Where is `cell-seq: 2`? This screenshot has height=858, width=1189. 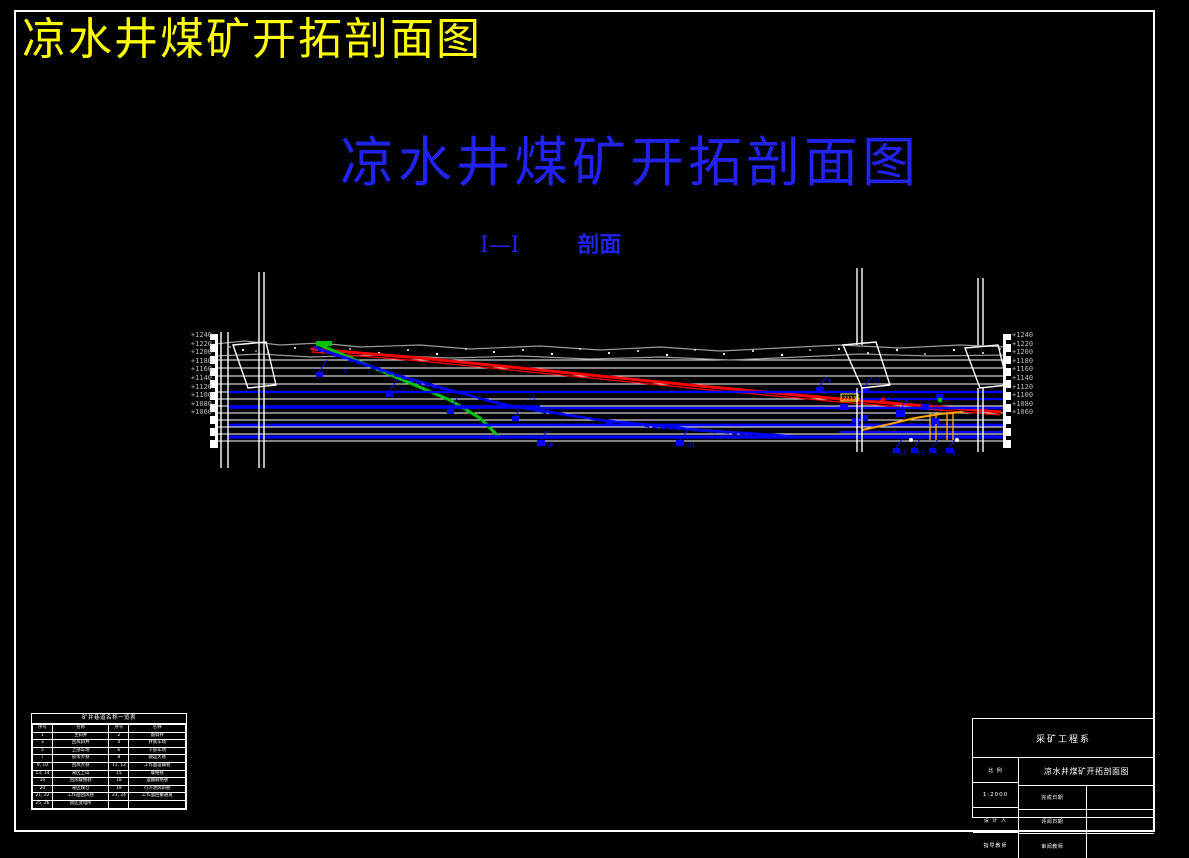 cell-seq: 2 is located at coordinates (119, 736).